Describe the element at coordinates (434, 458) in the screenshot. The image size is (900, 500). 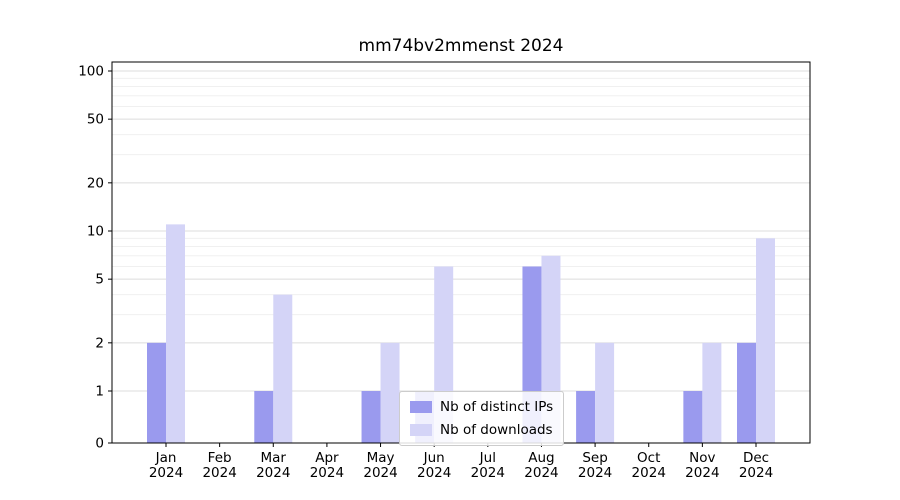
I see `x-tick-label-month: Jun` at that location.